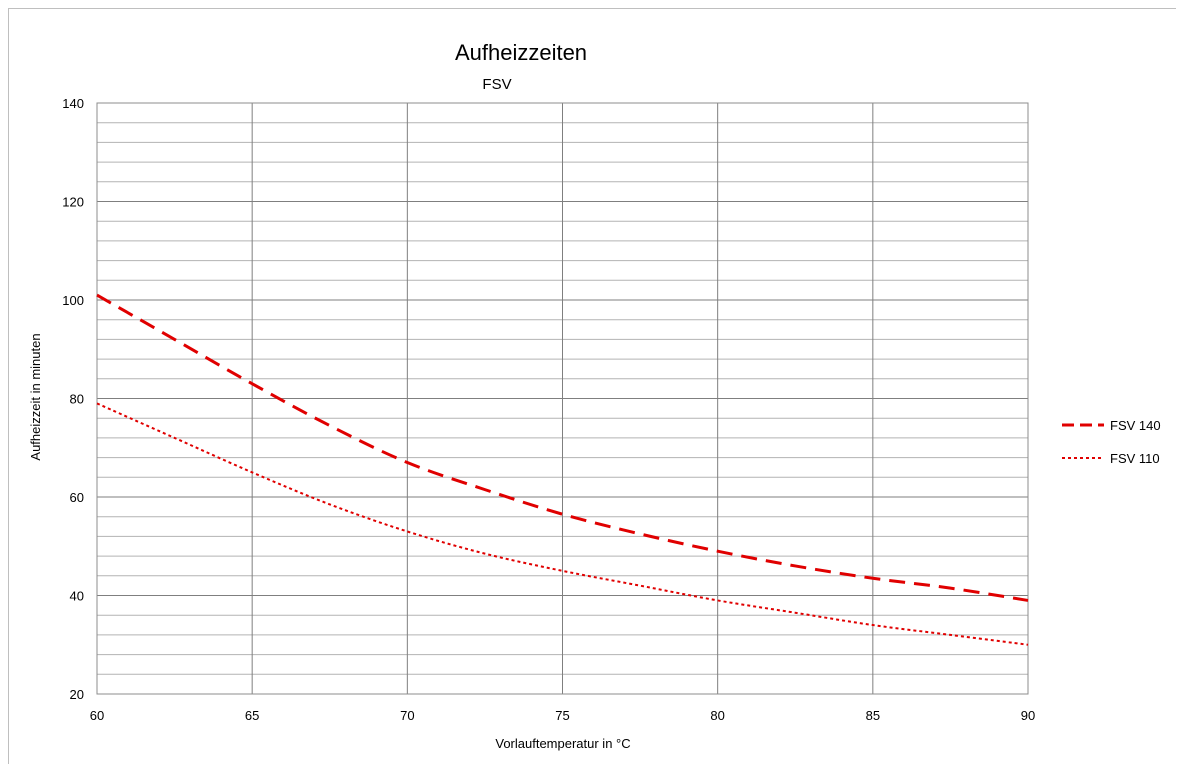 This screenshot has height=765, width=1177. What do you see at coordinates (1111, 442) in the screenshot?
I see `legend: FSV 140 FSV 110` at bounding box center [1111, 442].